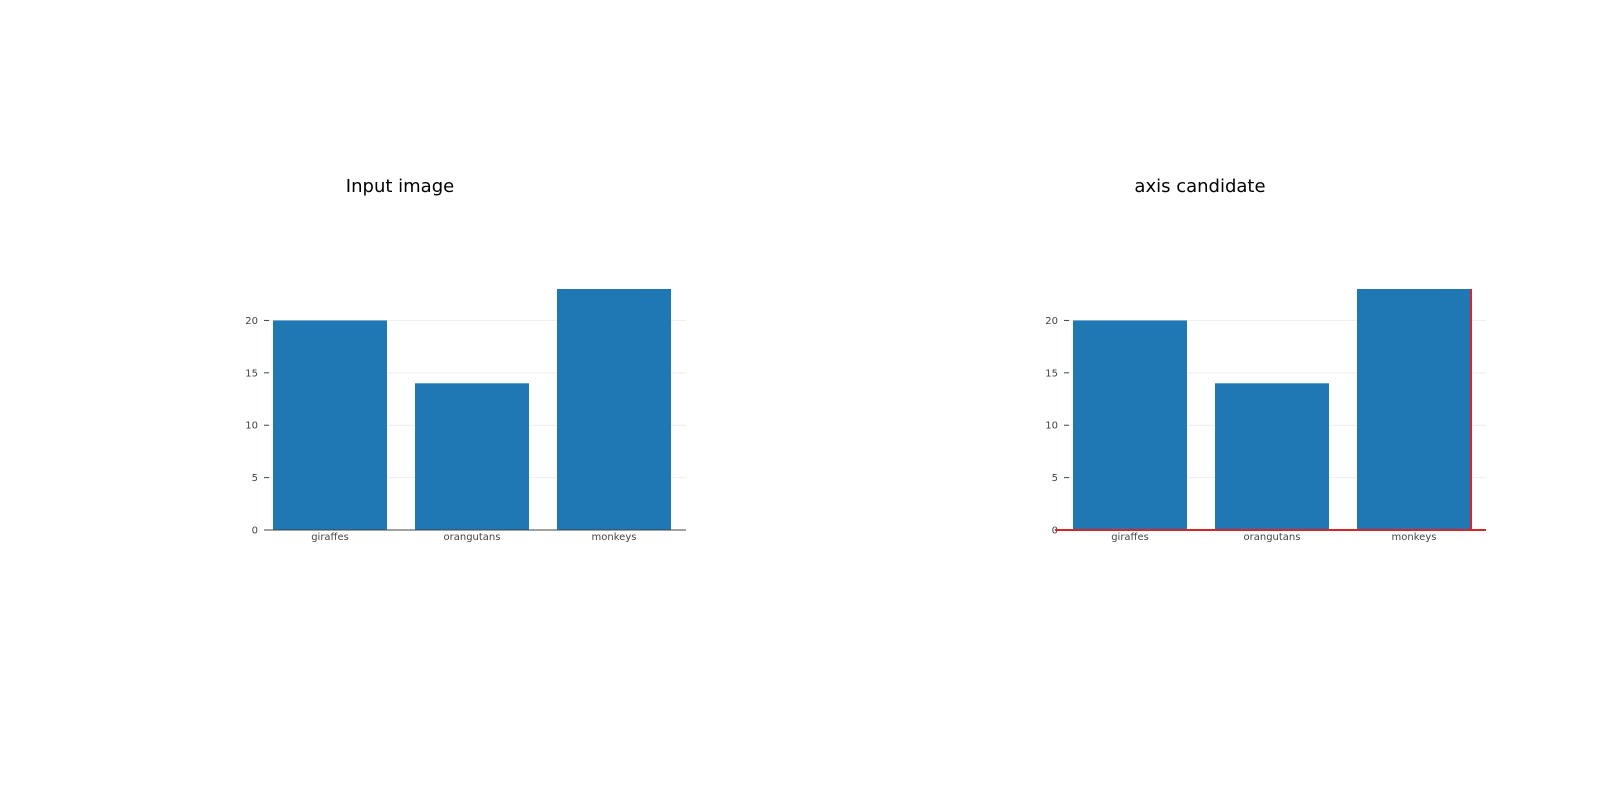 This screenshot has height=800, width=1600. Describe the element at coordinates (400, 186) in the screenshot. I see `chart-title: Input image` at that location.